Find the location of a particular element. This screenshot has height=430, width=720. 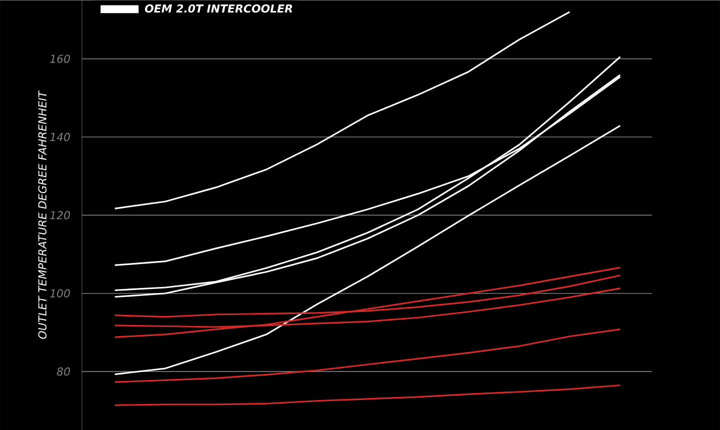

y-tick-label: 140 is located at coordinates (60, 136).